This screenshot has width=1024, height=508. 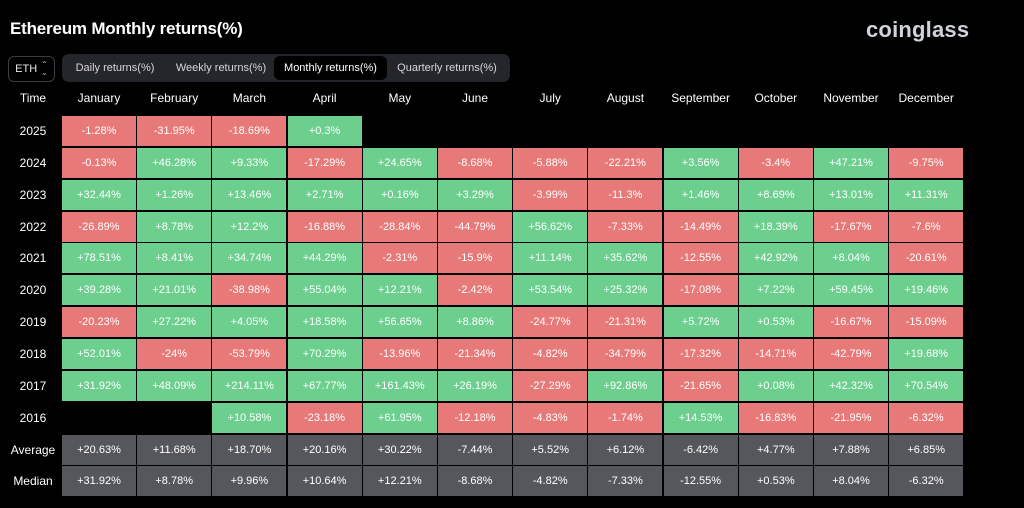 I want to click on summary-cell: -4.82%, so click(x=550, y=481).